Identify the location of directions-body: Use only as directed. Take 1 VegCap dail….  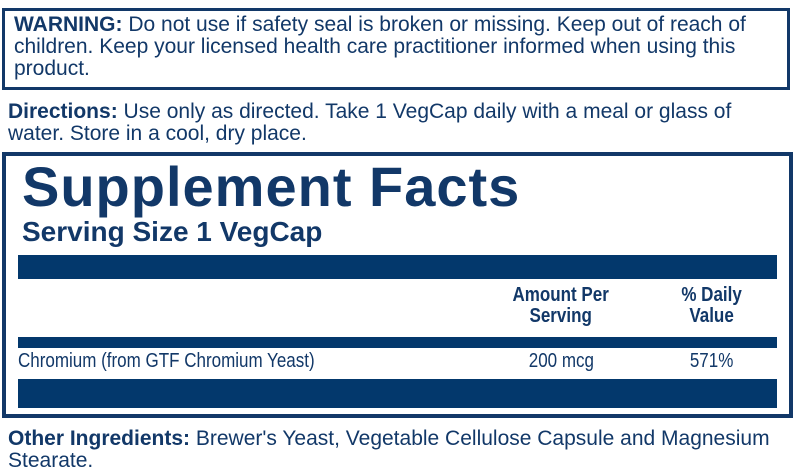
(370, 122).